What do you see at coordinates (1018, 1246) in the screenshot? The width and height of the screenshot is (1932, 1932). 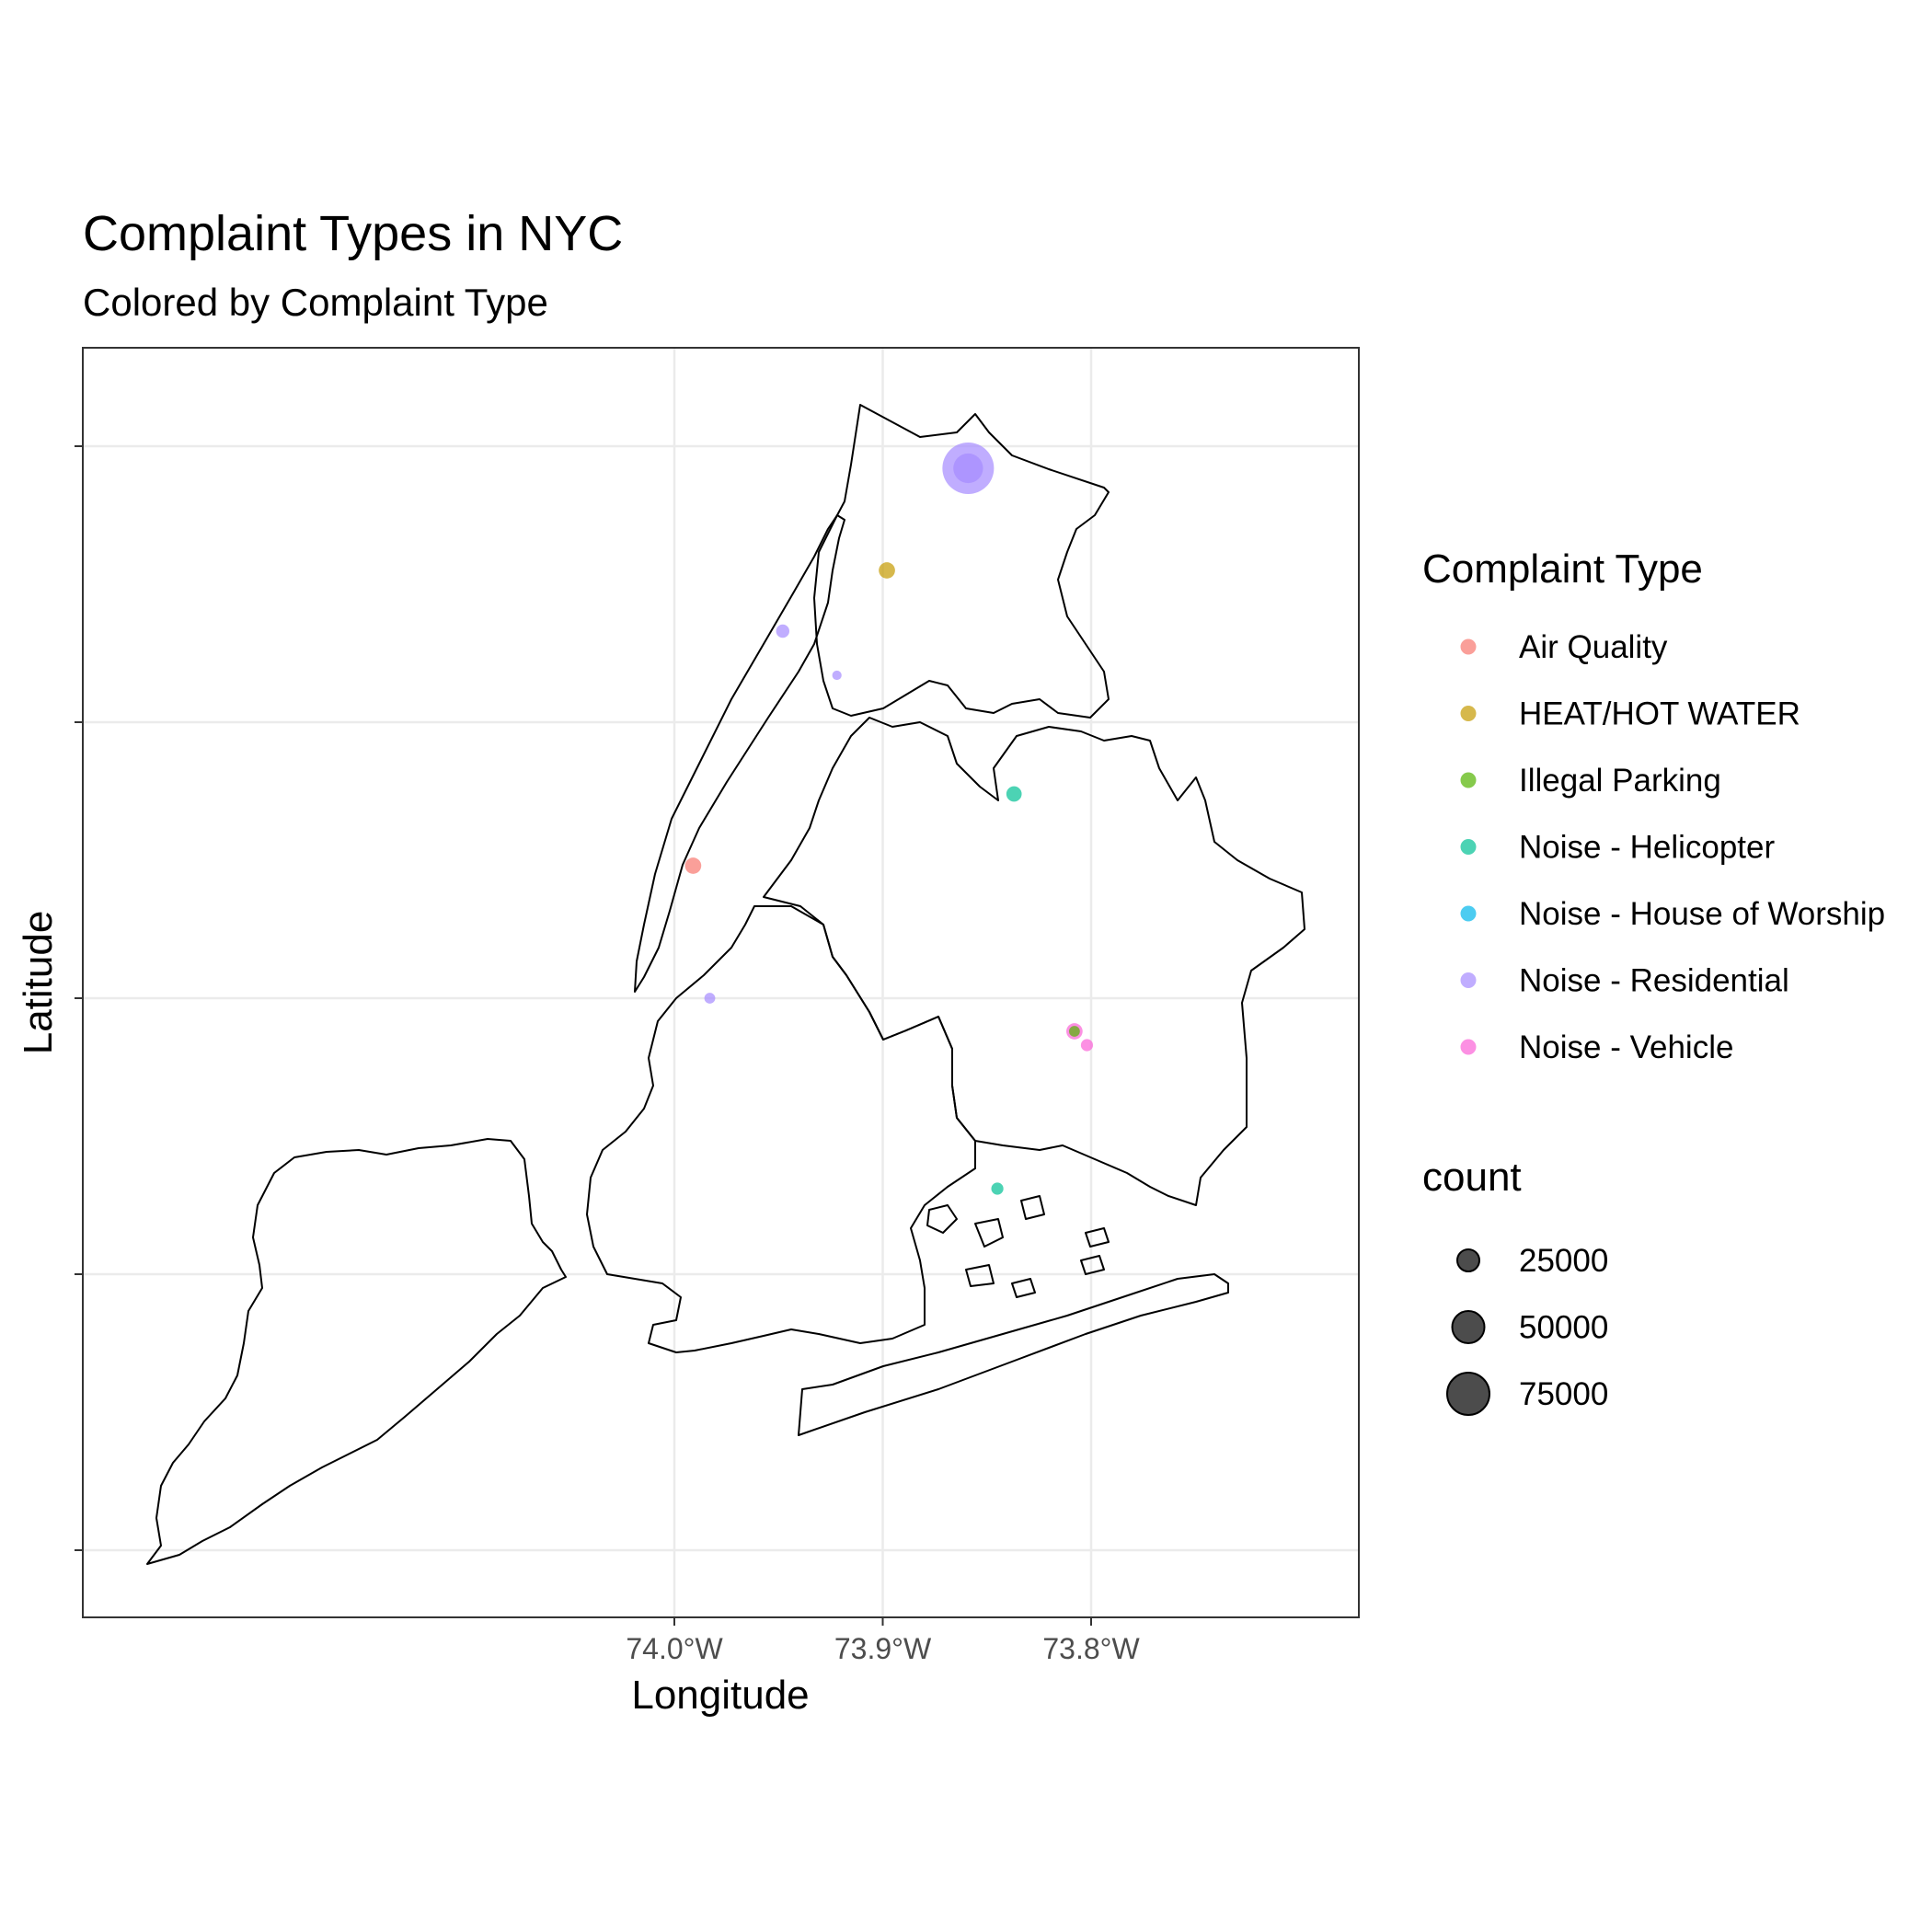 I see `jamaica-bay-islands` at bounding box center [1018, 1246].